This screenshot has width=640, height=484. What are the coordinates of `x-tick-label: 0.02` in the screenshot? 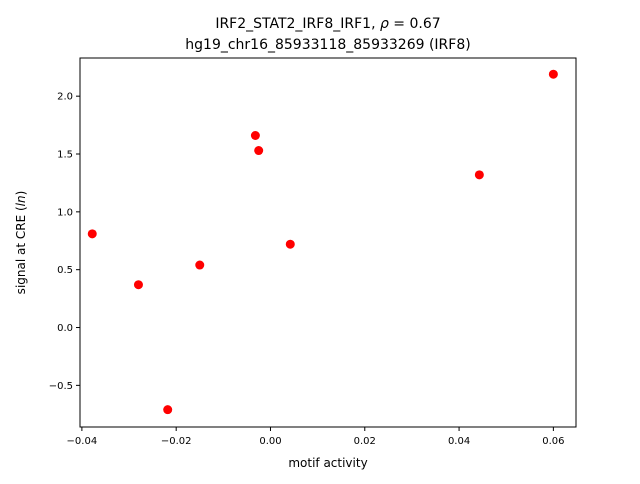 It's located at (365, 441).